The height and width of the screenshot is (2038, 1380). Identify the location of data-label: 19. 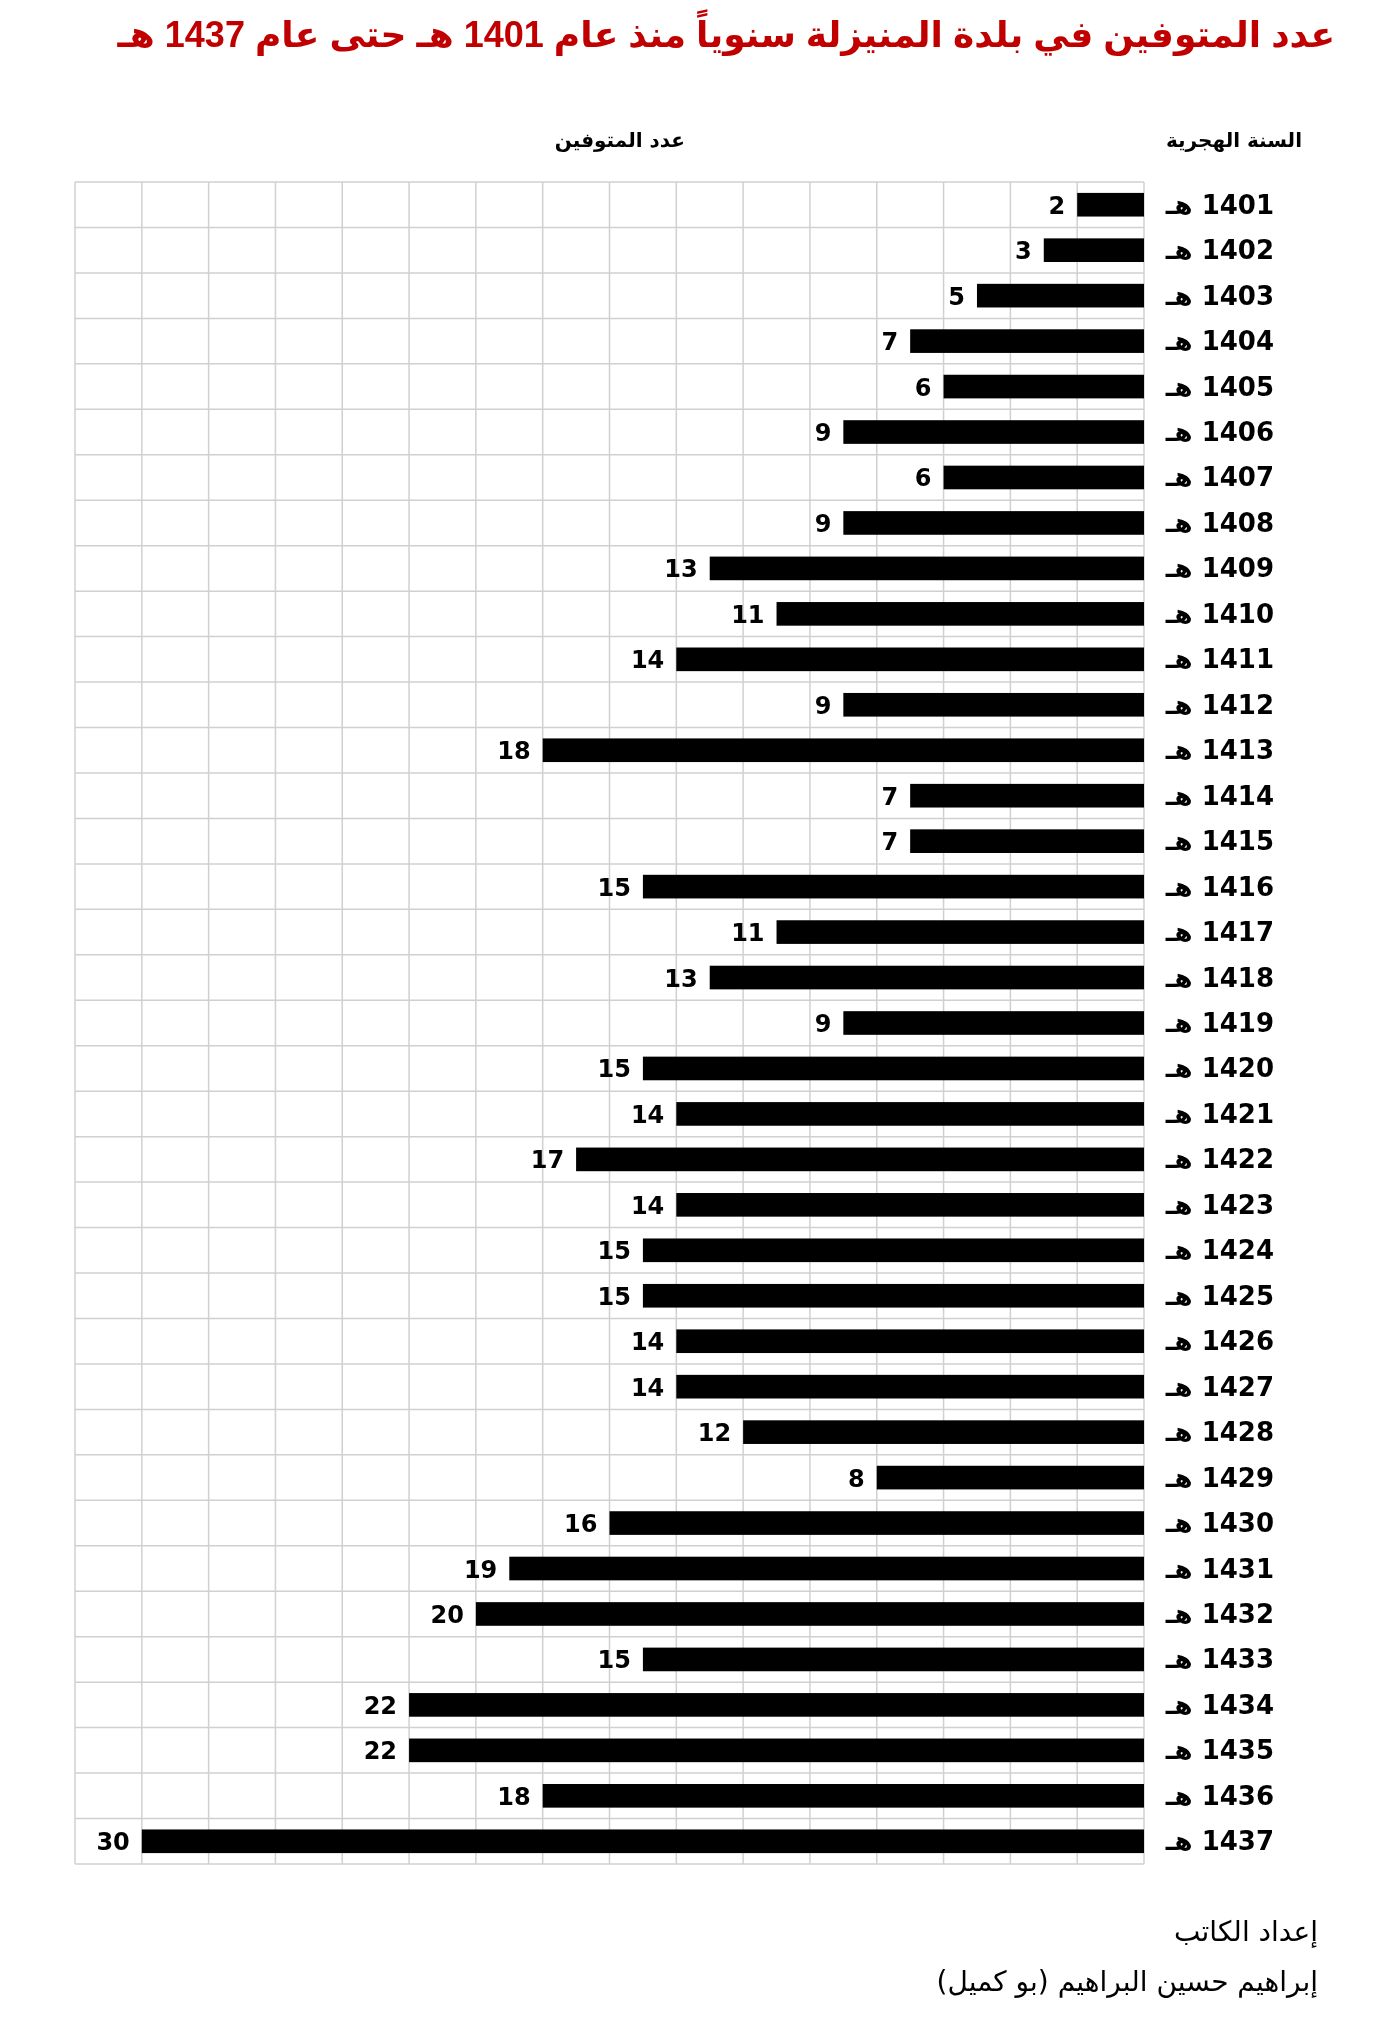
(480, 1569).